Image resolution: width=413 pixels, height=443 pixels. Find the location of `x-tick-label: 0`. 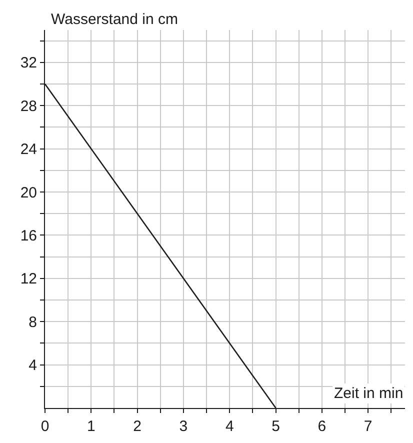

x-tick-label: 0 is located at coordinates (45, 426).